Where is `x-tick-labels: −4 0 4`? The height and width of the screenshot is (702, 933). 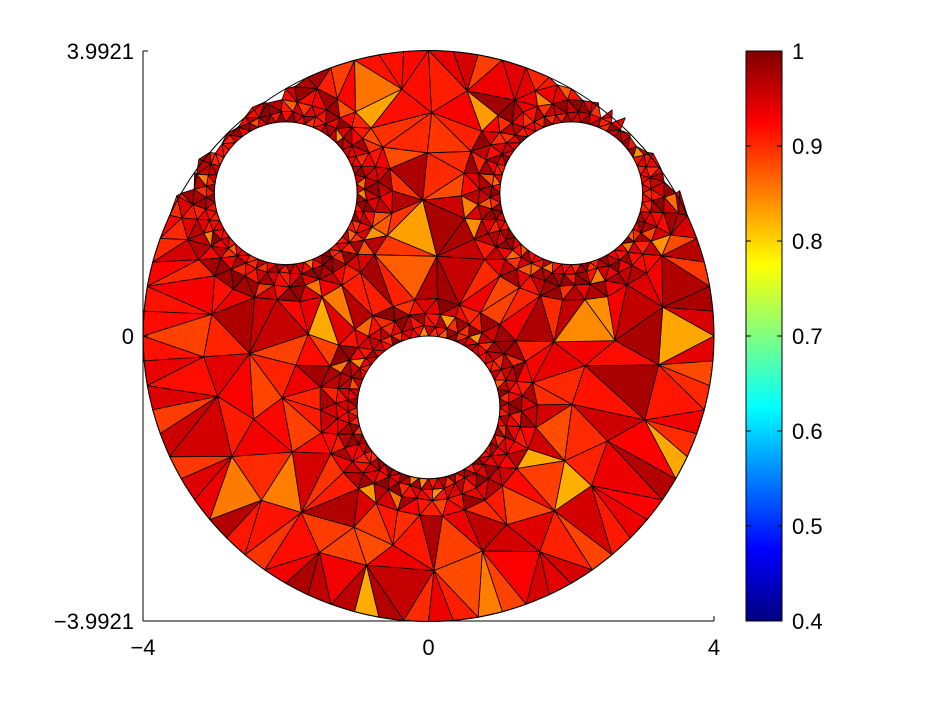 x-tick-labels: −4 0 4 is located at coordinates (425, 638).